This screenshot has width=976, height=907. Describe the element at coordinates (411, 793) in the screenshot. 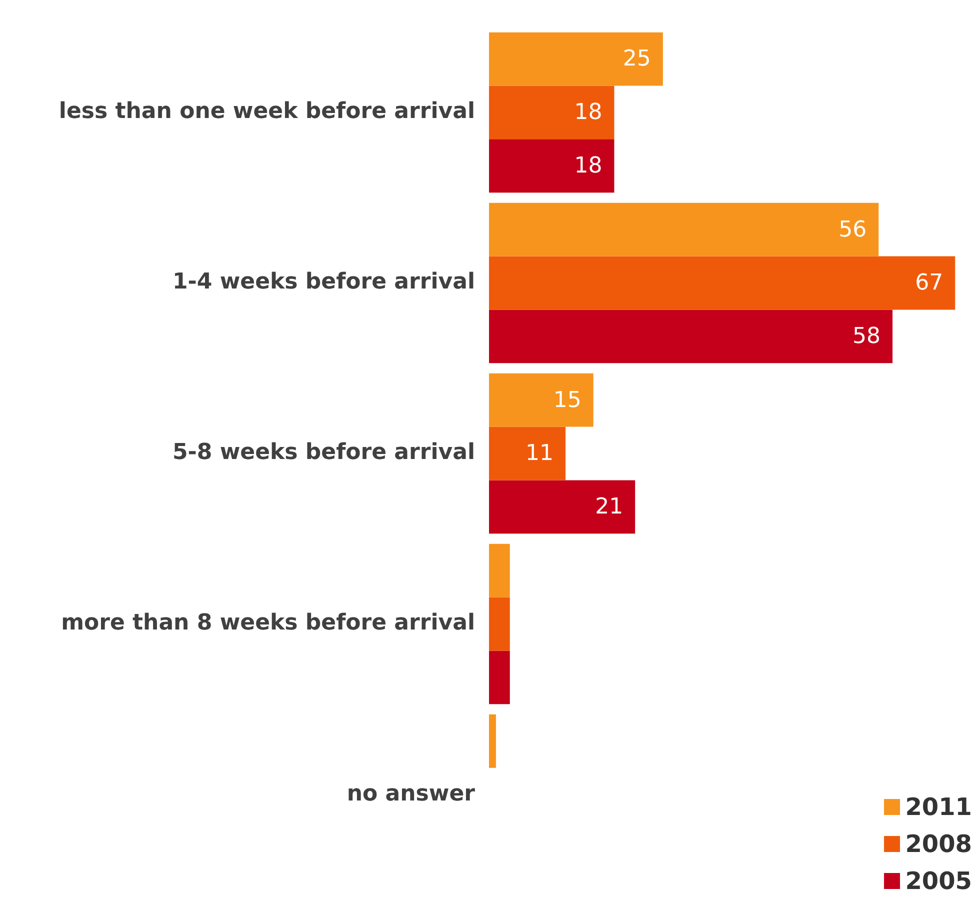

I see `y-tick-label: no answer` at that location.